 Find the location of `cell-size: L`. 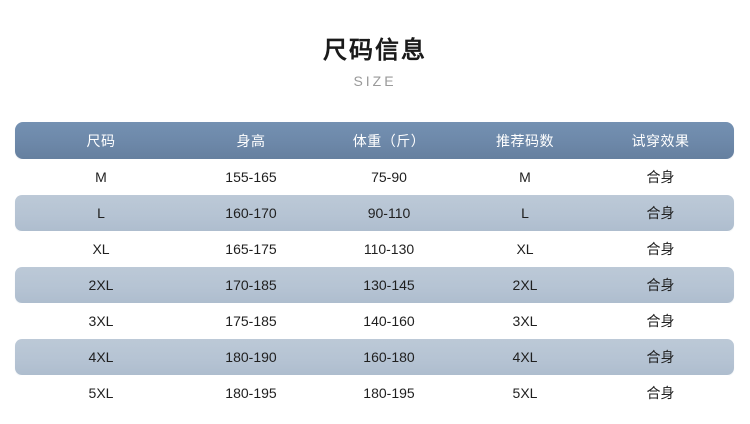

cell-size: L is located at coordinates (101, 213).